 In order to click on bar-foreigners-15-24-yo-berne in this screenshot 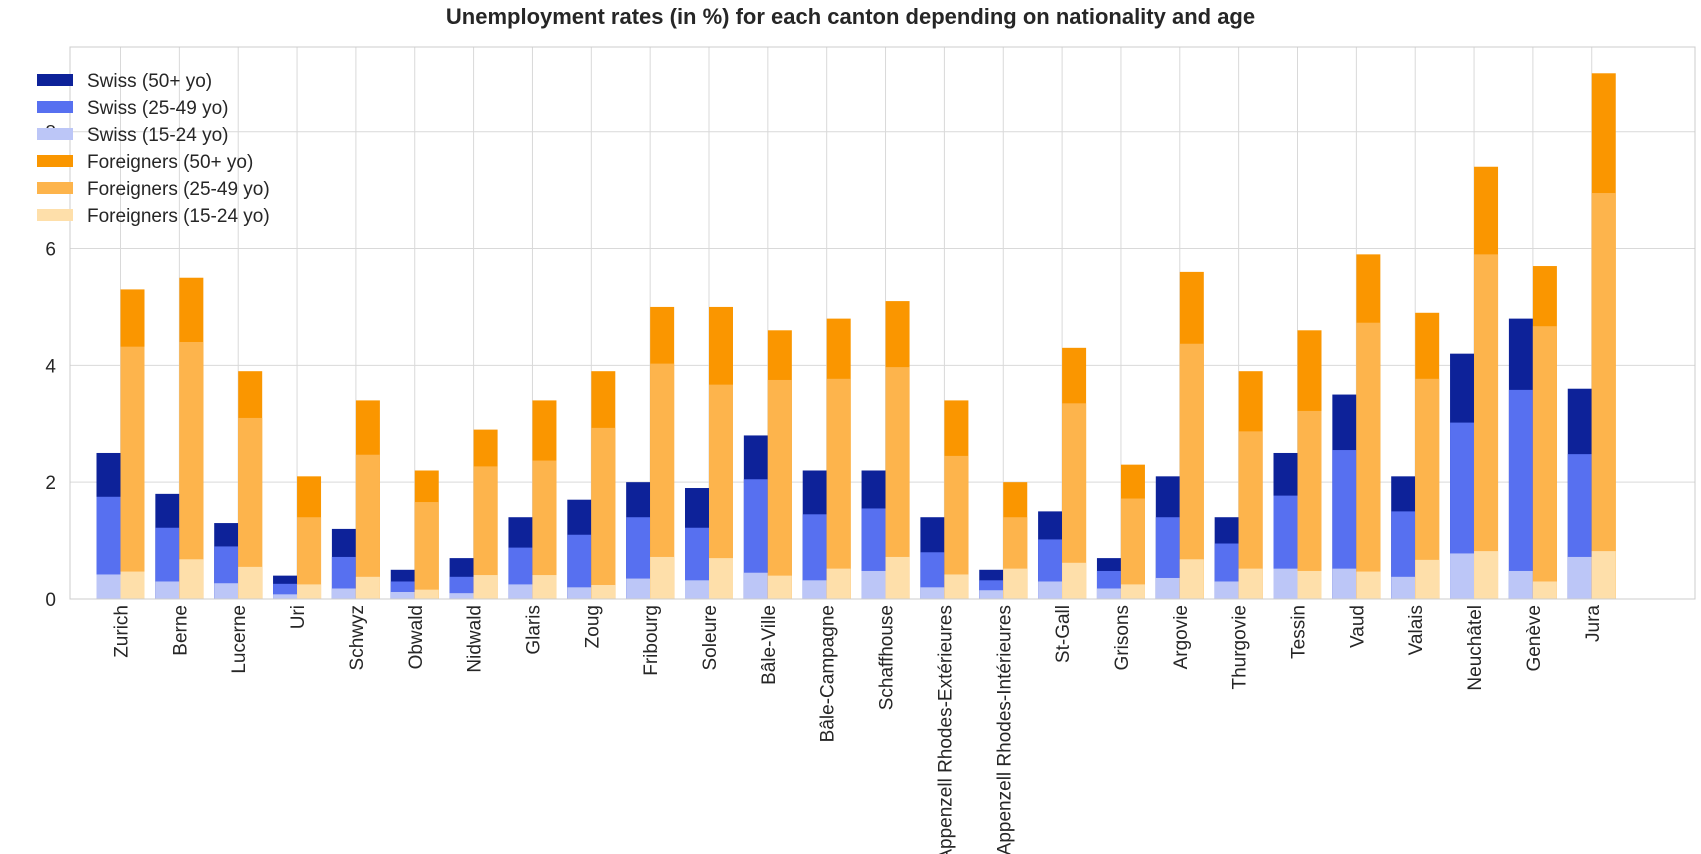, I will do `click(191, 579)`.